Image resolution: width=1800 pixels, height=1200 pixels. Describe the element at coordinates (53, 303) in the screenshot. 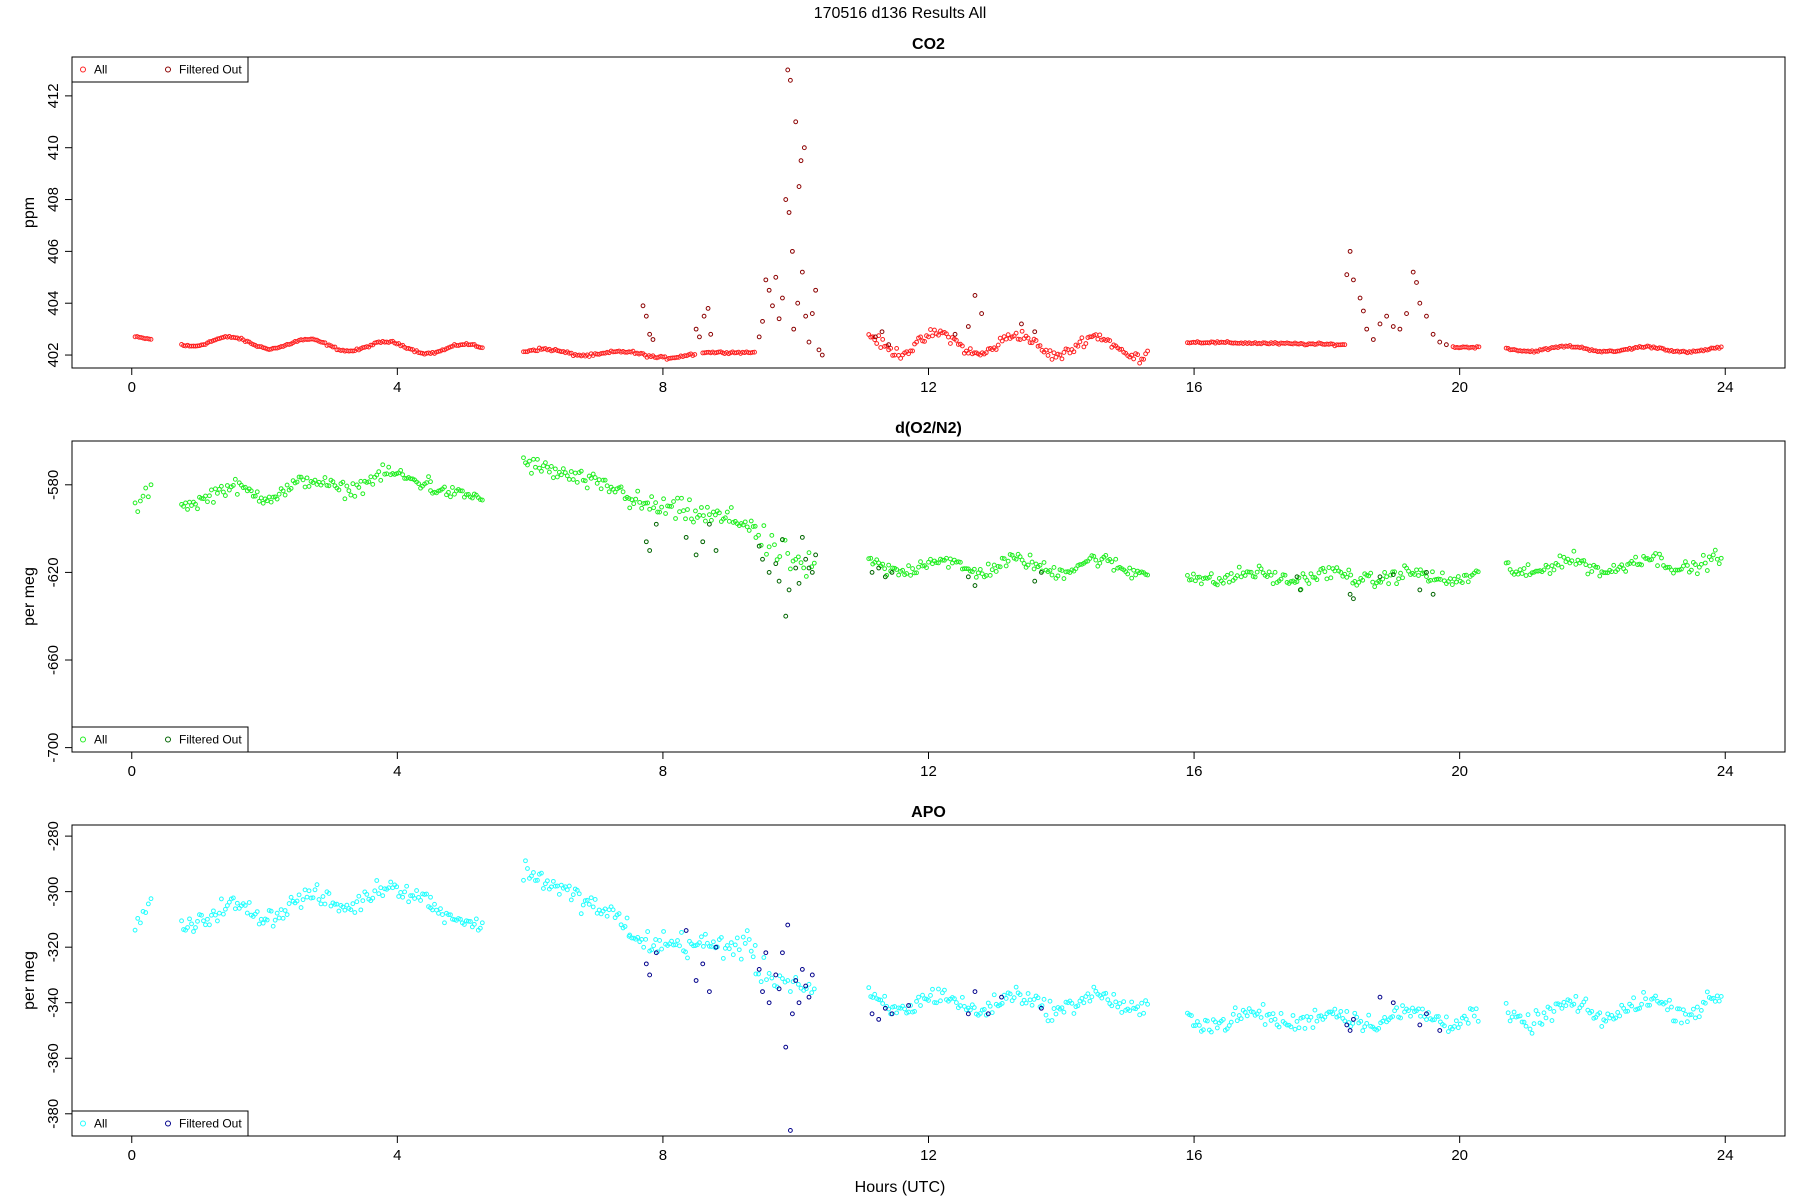

I see `y-tick-label: 404` at that location.